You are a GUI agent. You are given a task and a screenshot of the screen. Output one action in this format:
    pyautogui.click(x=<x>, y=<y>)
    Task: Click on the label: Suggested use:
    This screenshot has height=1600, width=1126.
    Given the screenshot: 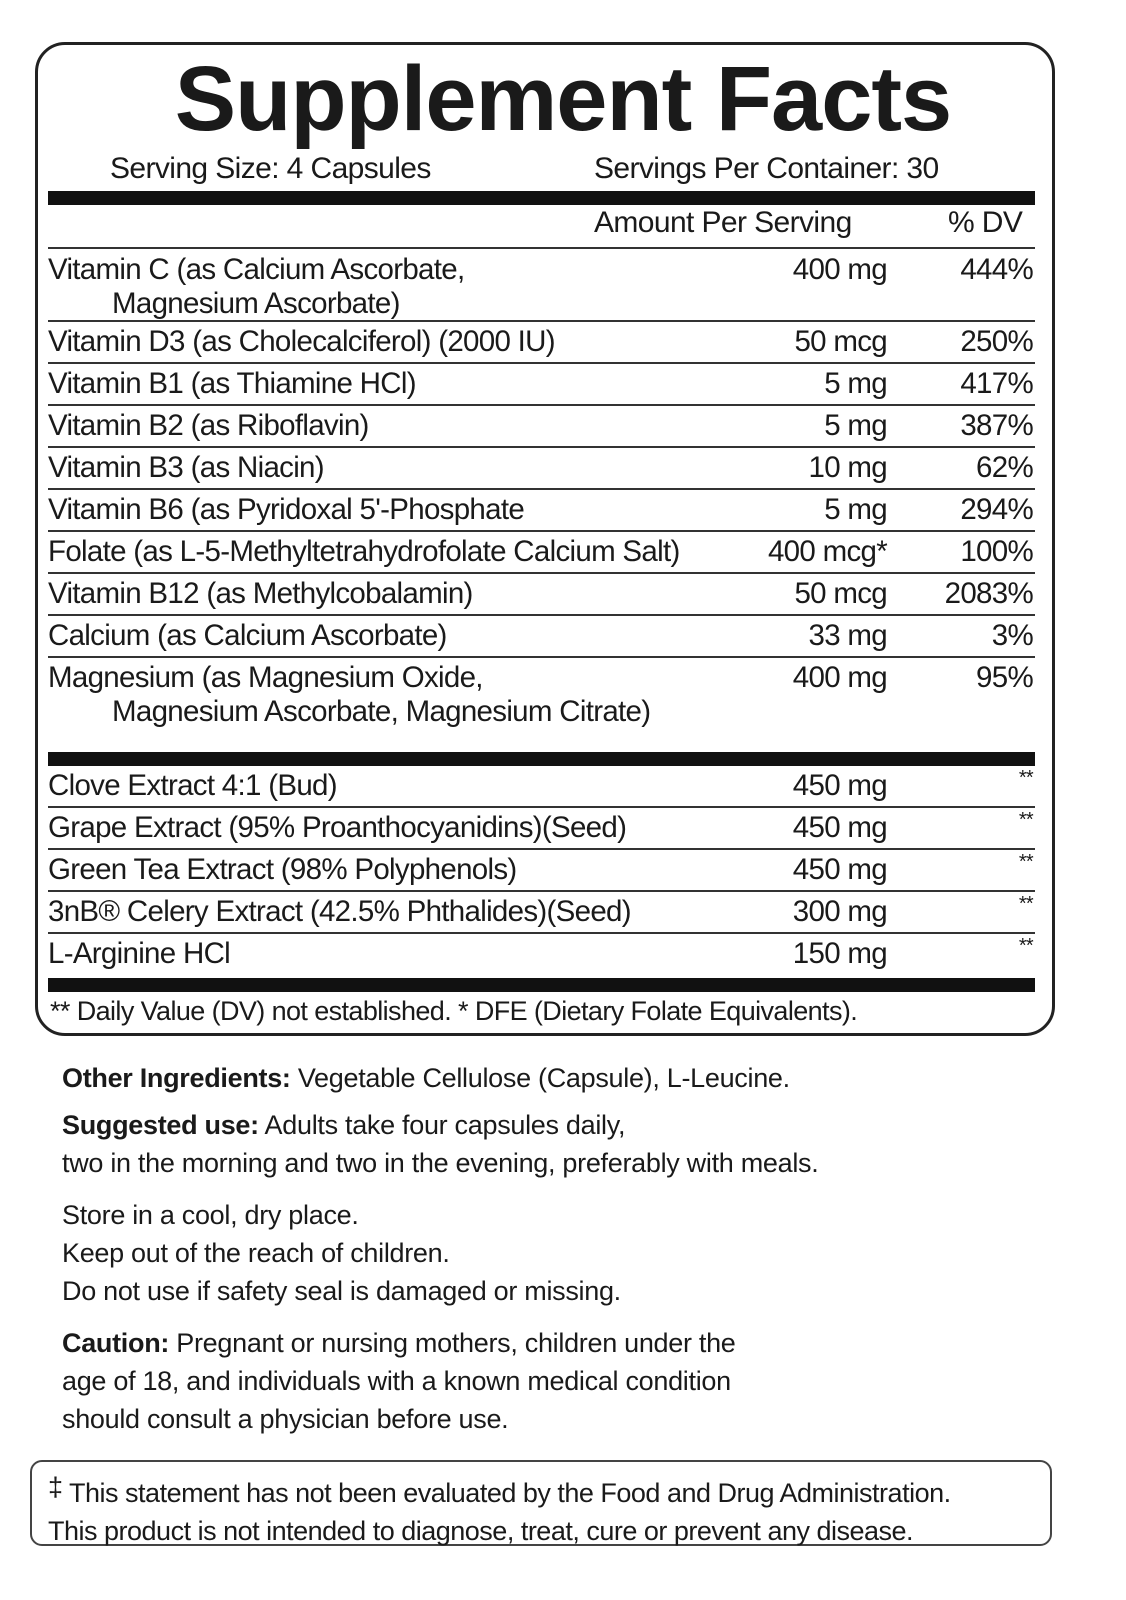 What is the action you would take?
    pyautogui.click(x=160, y=1125)
    